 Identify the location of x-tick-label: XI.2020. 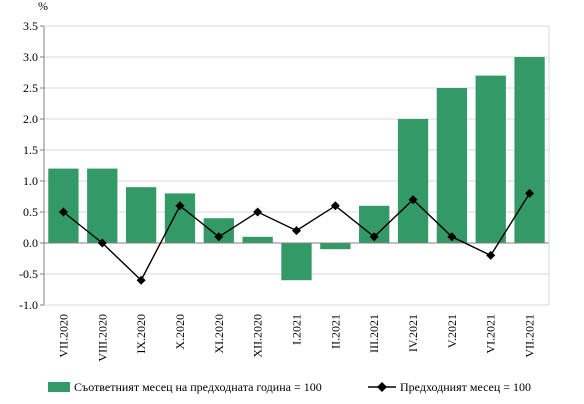
(219, 334).